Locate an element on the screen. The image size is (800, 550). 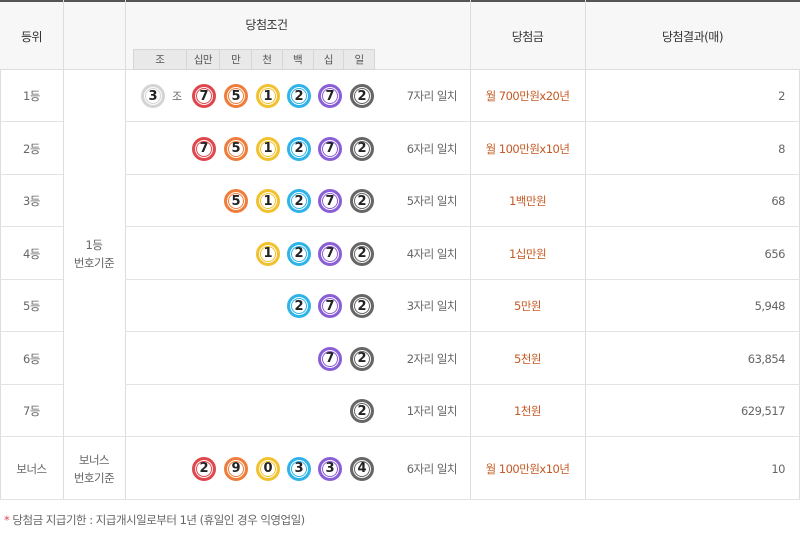
winning-number-cell: 2 9 0 3 3 4 6자리 일치 is located at coordinates (297, 468).